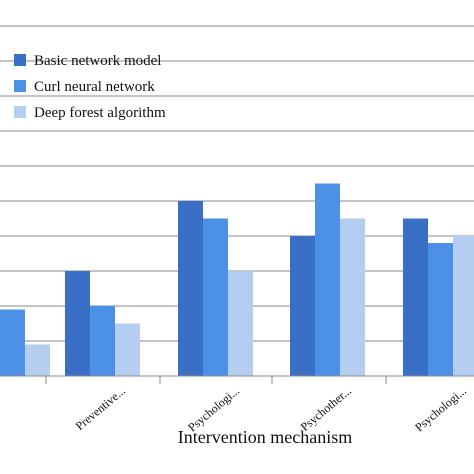 The height and width of the screenshot is (474, 474). What do you see at coordinates (94, 87) in the screenshot?
I see `legend-label: Curl neural network` at bounding box center [94, 87].